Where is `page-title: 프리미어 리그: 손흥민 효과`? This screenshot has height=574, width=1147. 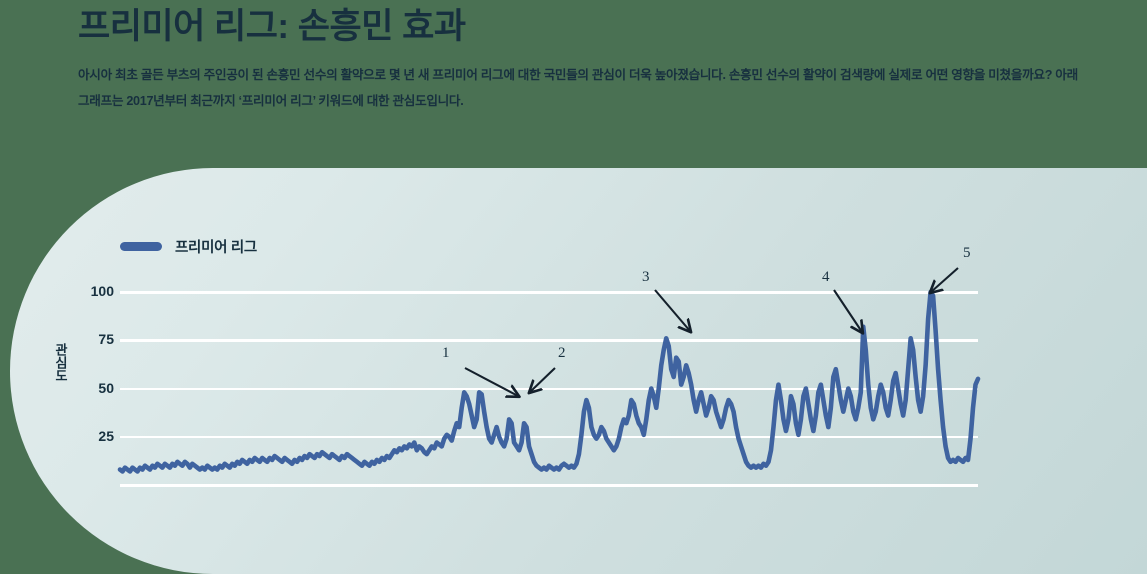 page-title: 프리미어 리그: 손흥민 효과 is located at coordinates (272, 26).